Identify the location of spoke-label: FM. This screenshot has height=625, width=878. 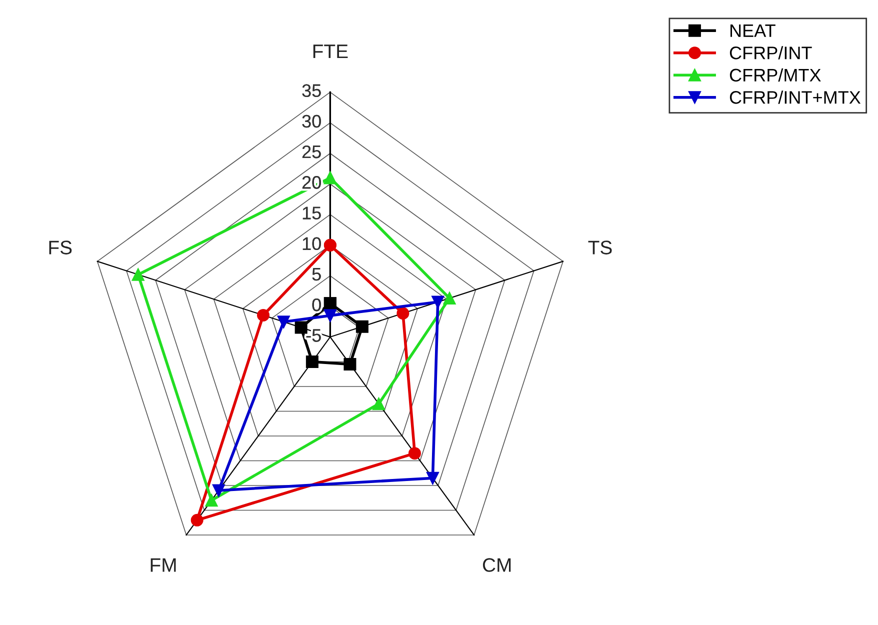
(163, 565).